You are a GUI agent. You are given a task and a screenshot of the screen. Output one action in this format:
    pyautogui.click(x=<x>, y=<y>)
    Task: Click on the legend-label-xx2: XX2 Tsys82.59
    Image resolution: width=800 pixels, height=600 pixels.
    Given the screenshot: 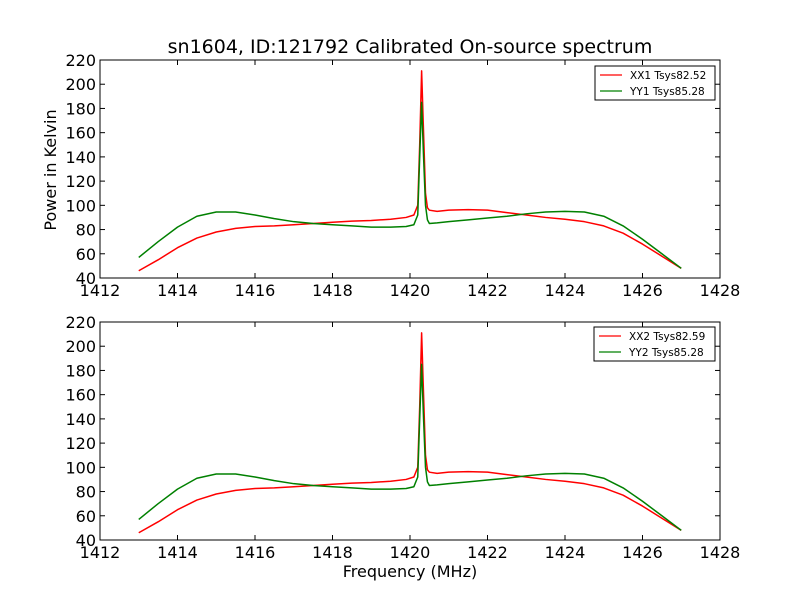 What is the action you would take?
    pyautogui.click(x=667, y=337)
    